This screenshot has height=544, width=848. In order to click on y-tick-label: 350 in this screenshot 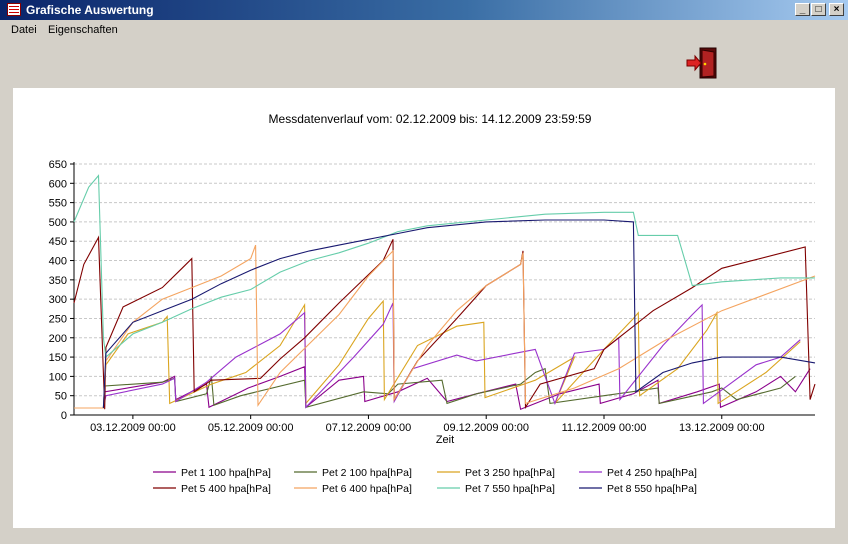, I will do `click(58, 281)`.